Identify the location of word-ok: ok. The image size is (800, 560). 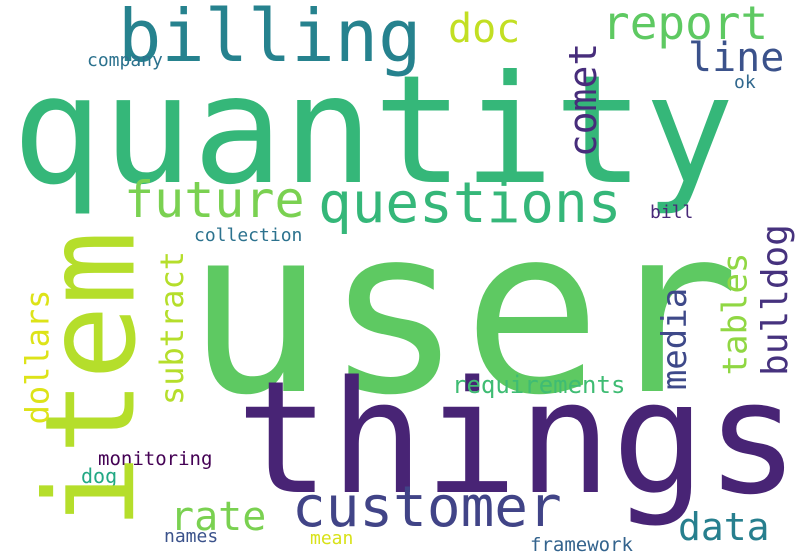
(745, 82).